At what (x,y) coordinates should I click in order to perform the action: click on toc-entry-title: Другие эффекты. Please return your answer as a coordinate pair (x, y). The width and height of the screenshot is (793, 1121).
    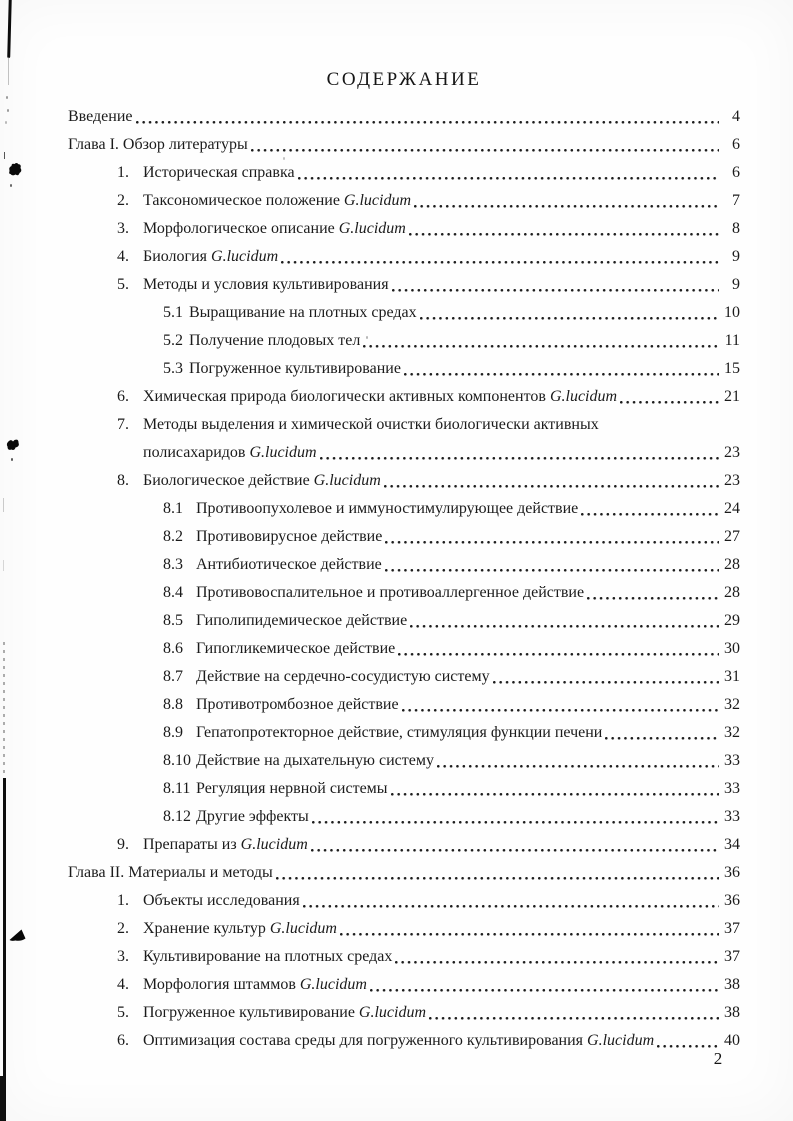
    Looking at the image, I should click on (252, 816).